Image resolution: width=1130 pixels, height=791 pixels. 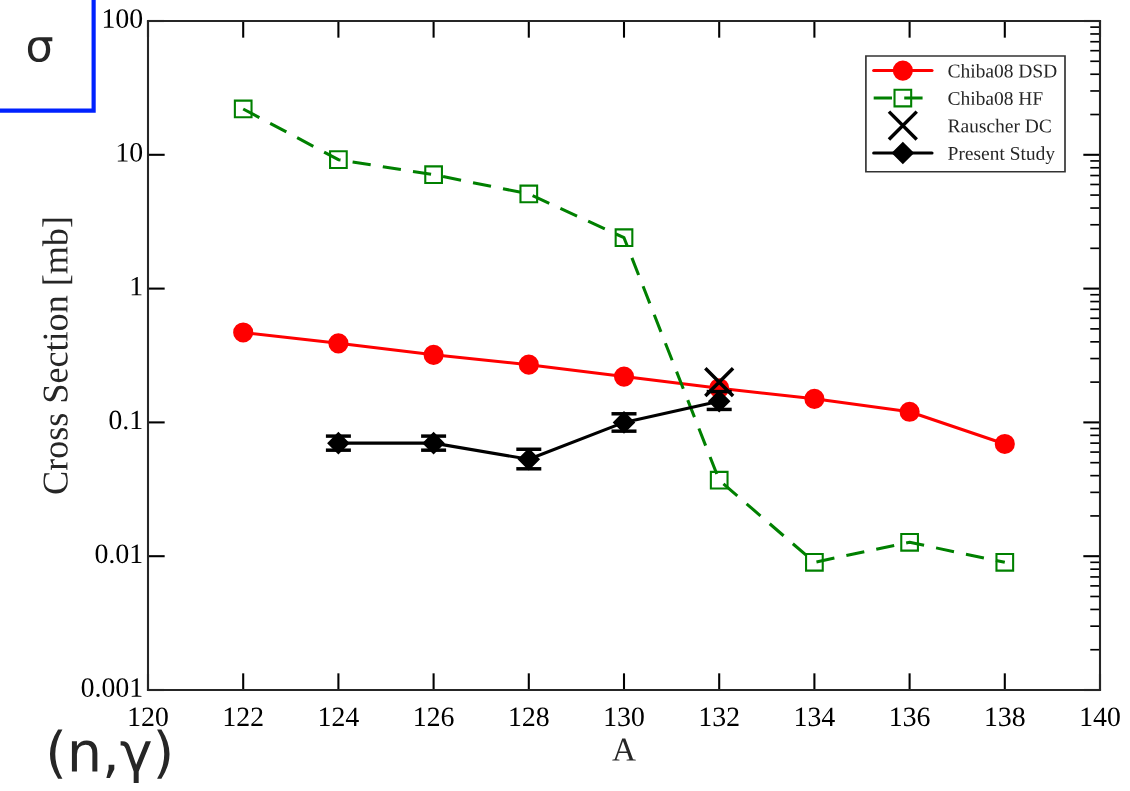 I want to click on x-axis-title: A, so click(x=624, y=749).